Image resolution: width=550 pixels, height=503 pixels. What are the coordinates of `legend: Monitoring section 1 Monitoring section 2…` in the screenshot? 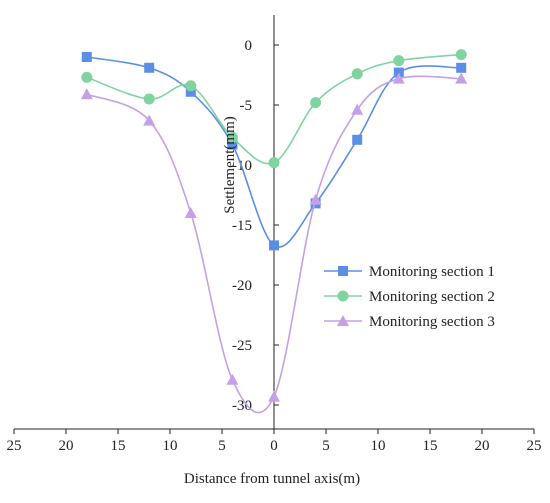 It's located at (409, 297).